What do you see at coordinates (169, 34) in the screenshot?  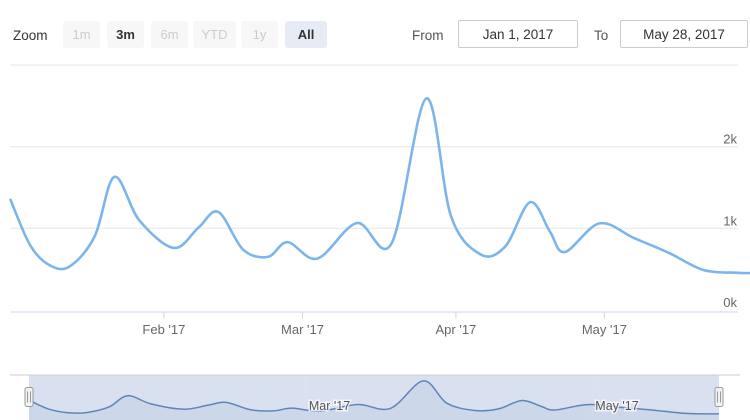 I see `range-button-6m: 6m` at bounding box center [169, 34].